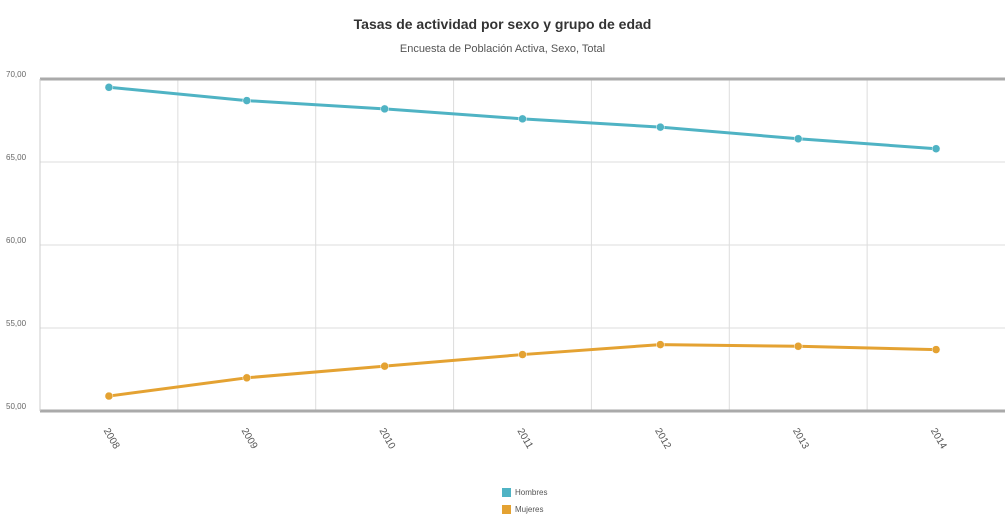  Describe the element at coordinates (111, 438) in the screenshot. I see `x-tick-label-0: 2008` at that location.